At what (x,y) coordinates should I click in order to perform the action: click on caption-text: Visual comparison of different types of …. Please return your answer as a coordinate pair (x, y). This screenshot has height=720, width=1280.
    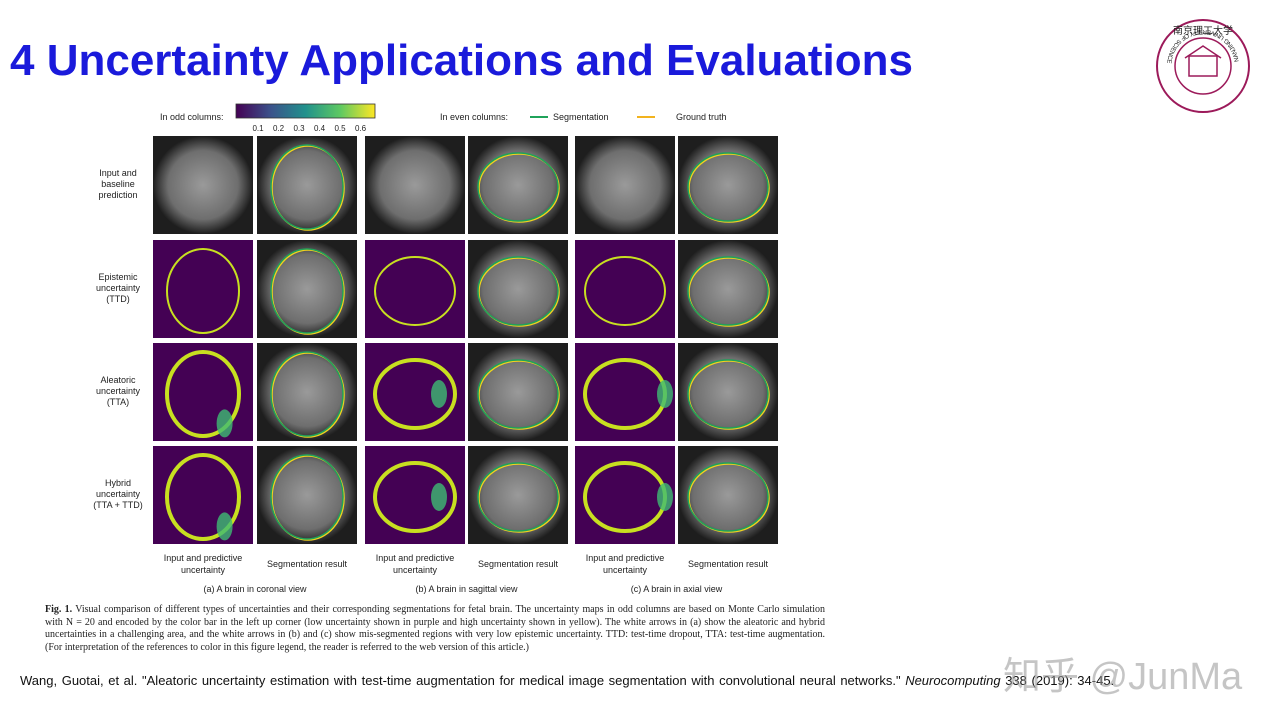
    Looking at the image, I should click on (435, 628).